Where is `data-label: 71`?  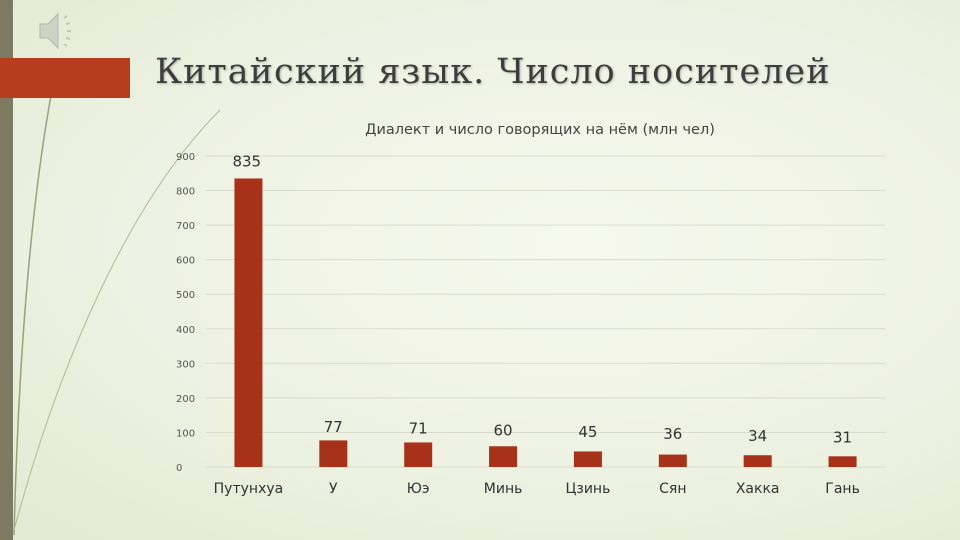
data-label: 71 is located at coordinates (418, 429).